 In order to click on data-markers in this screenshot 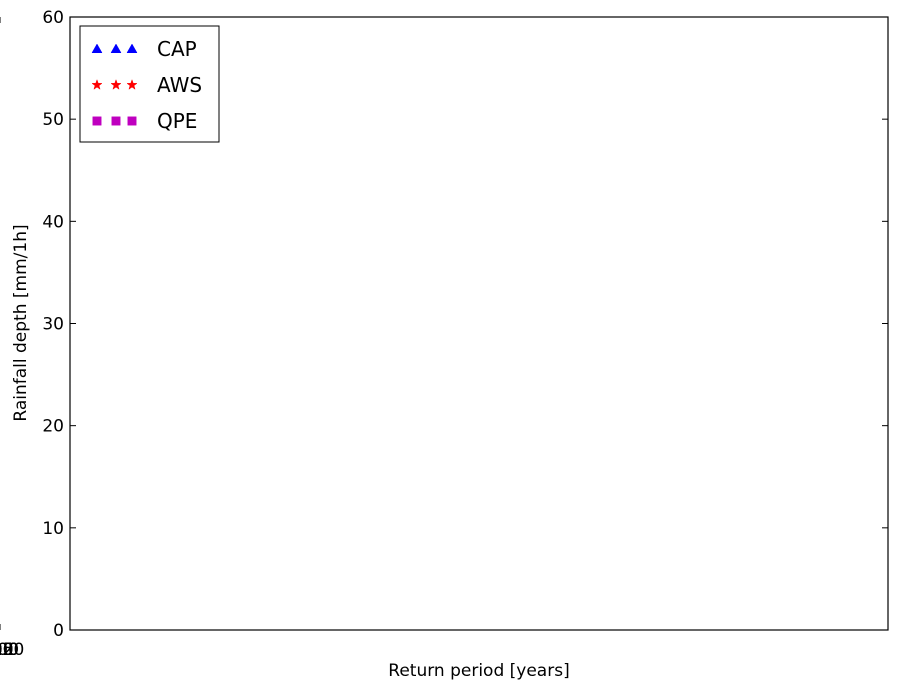, I will do `click(4, 373)`.